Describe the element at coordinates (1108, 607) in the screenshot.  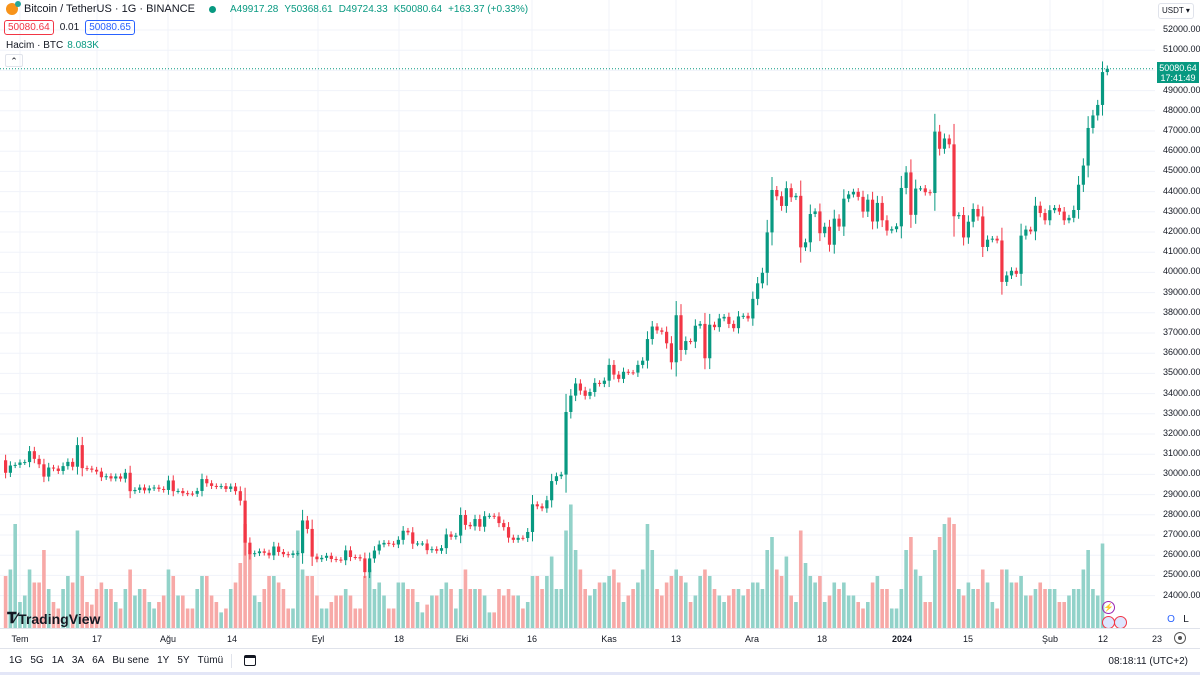
I see `lightning-event-icon: ⚡` at that location.